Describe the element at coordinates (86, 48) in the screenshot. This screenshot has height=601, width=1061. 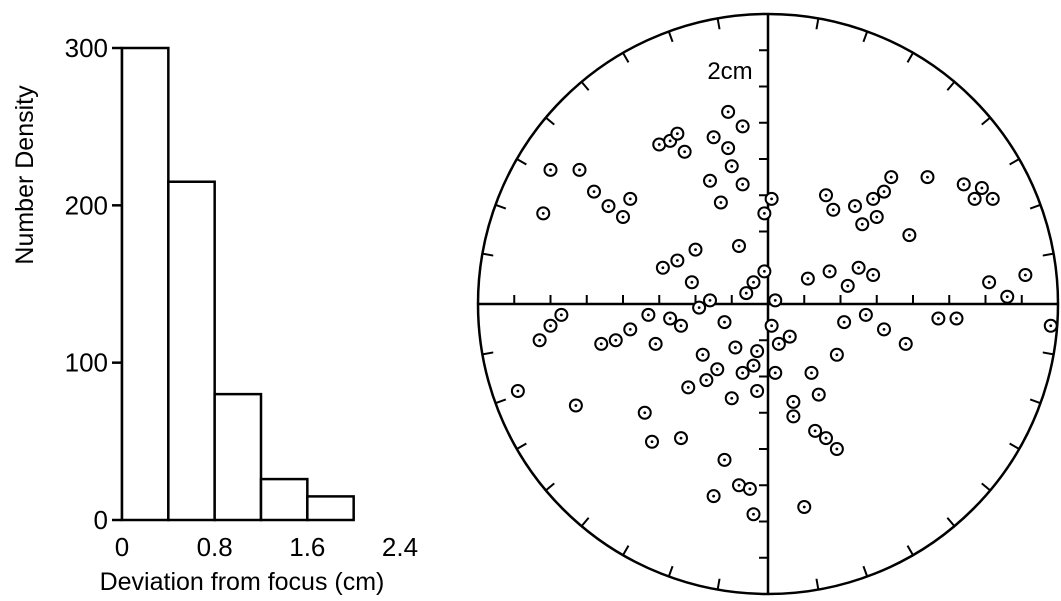
I see `y-tick-label: 300` at that location.